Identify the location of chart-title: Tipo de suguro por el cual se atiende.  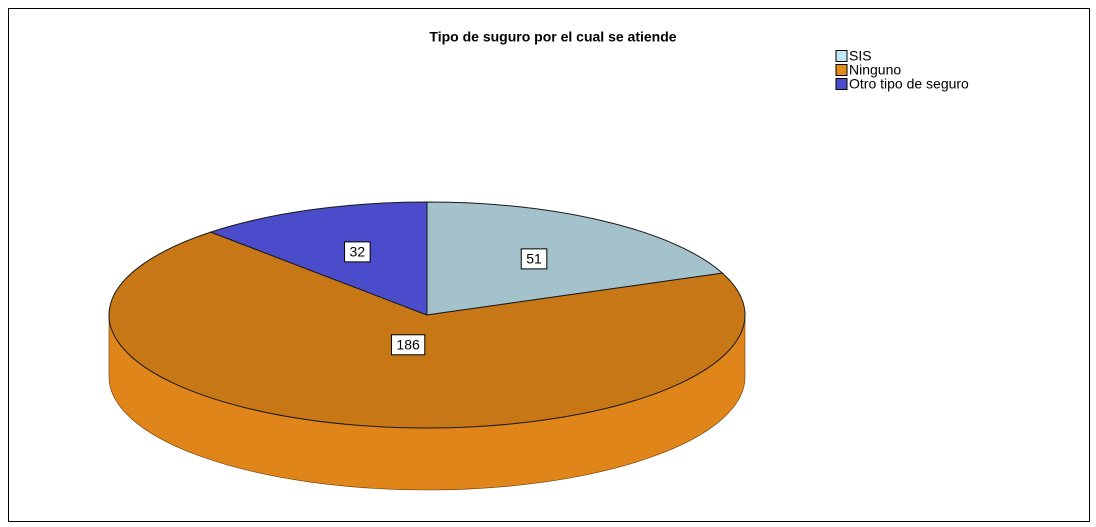
(552, 37).